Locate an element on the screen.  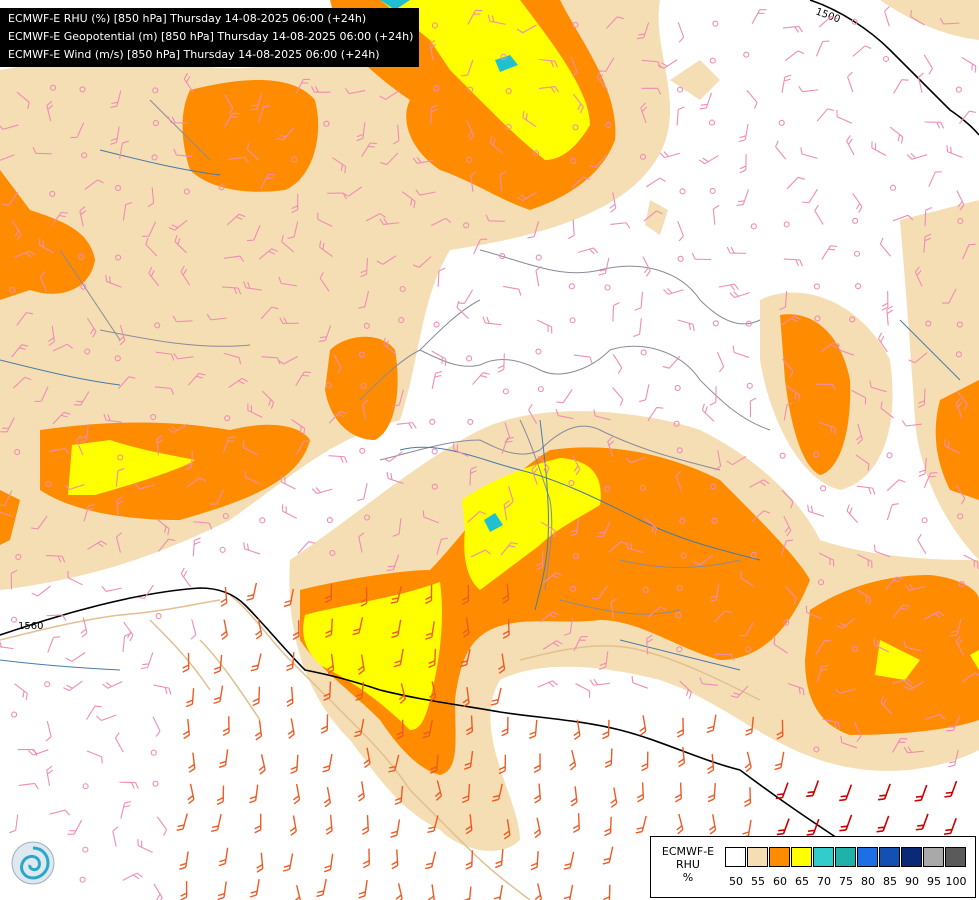
legend-tick: 50 is located at coordinates (736, 881).